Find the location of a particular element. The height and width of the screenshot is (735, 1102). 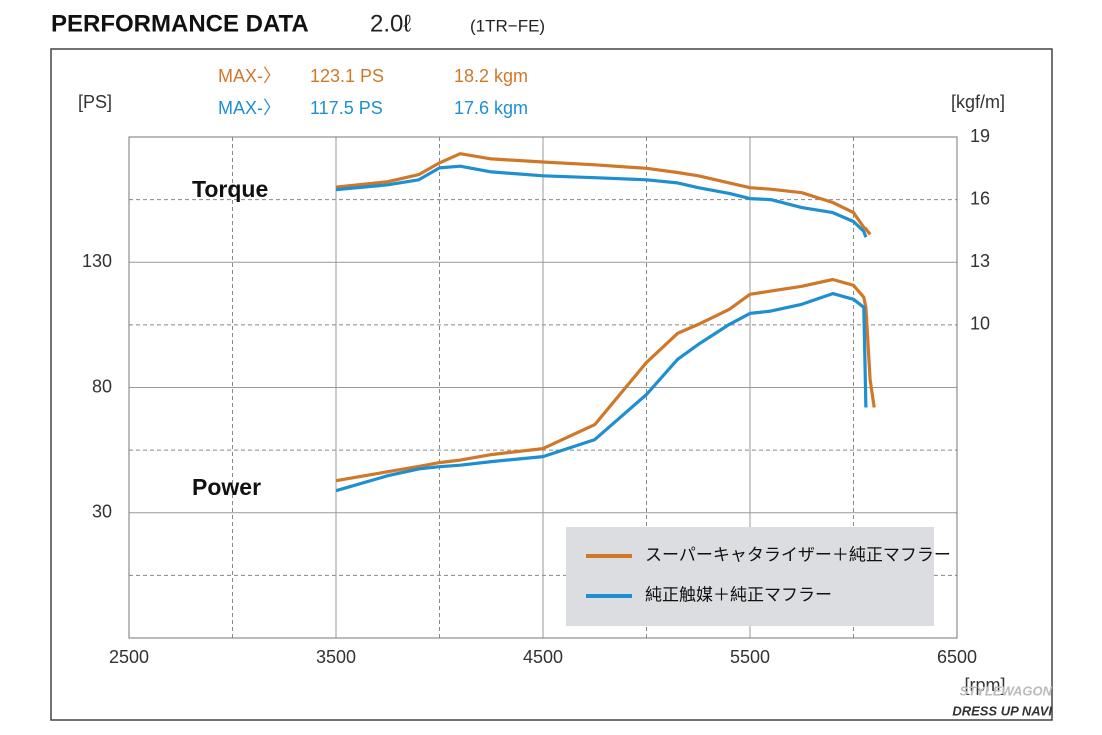

y2-tick-label: 10 is located at coordinates (980, 324).